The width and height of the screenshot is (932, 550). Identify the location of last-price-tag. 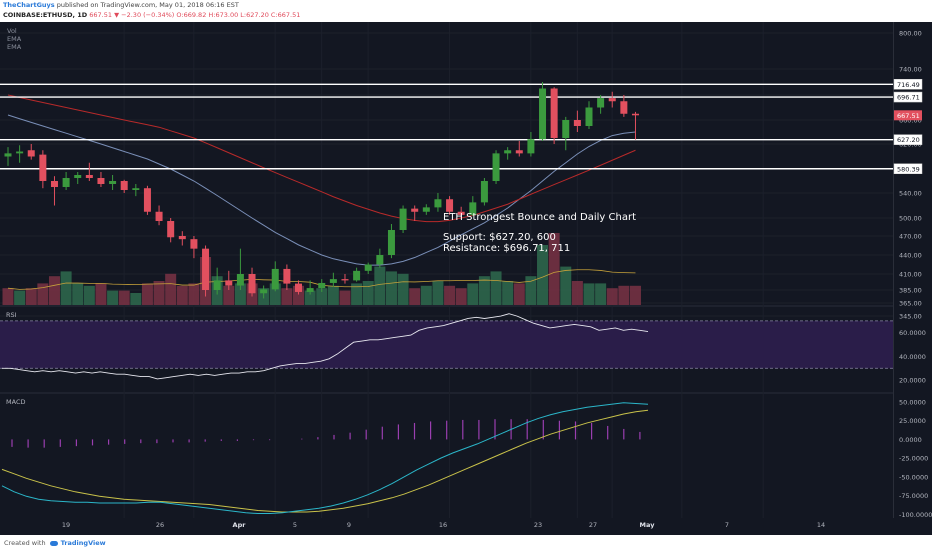
(908, 115).